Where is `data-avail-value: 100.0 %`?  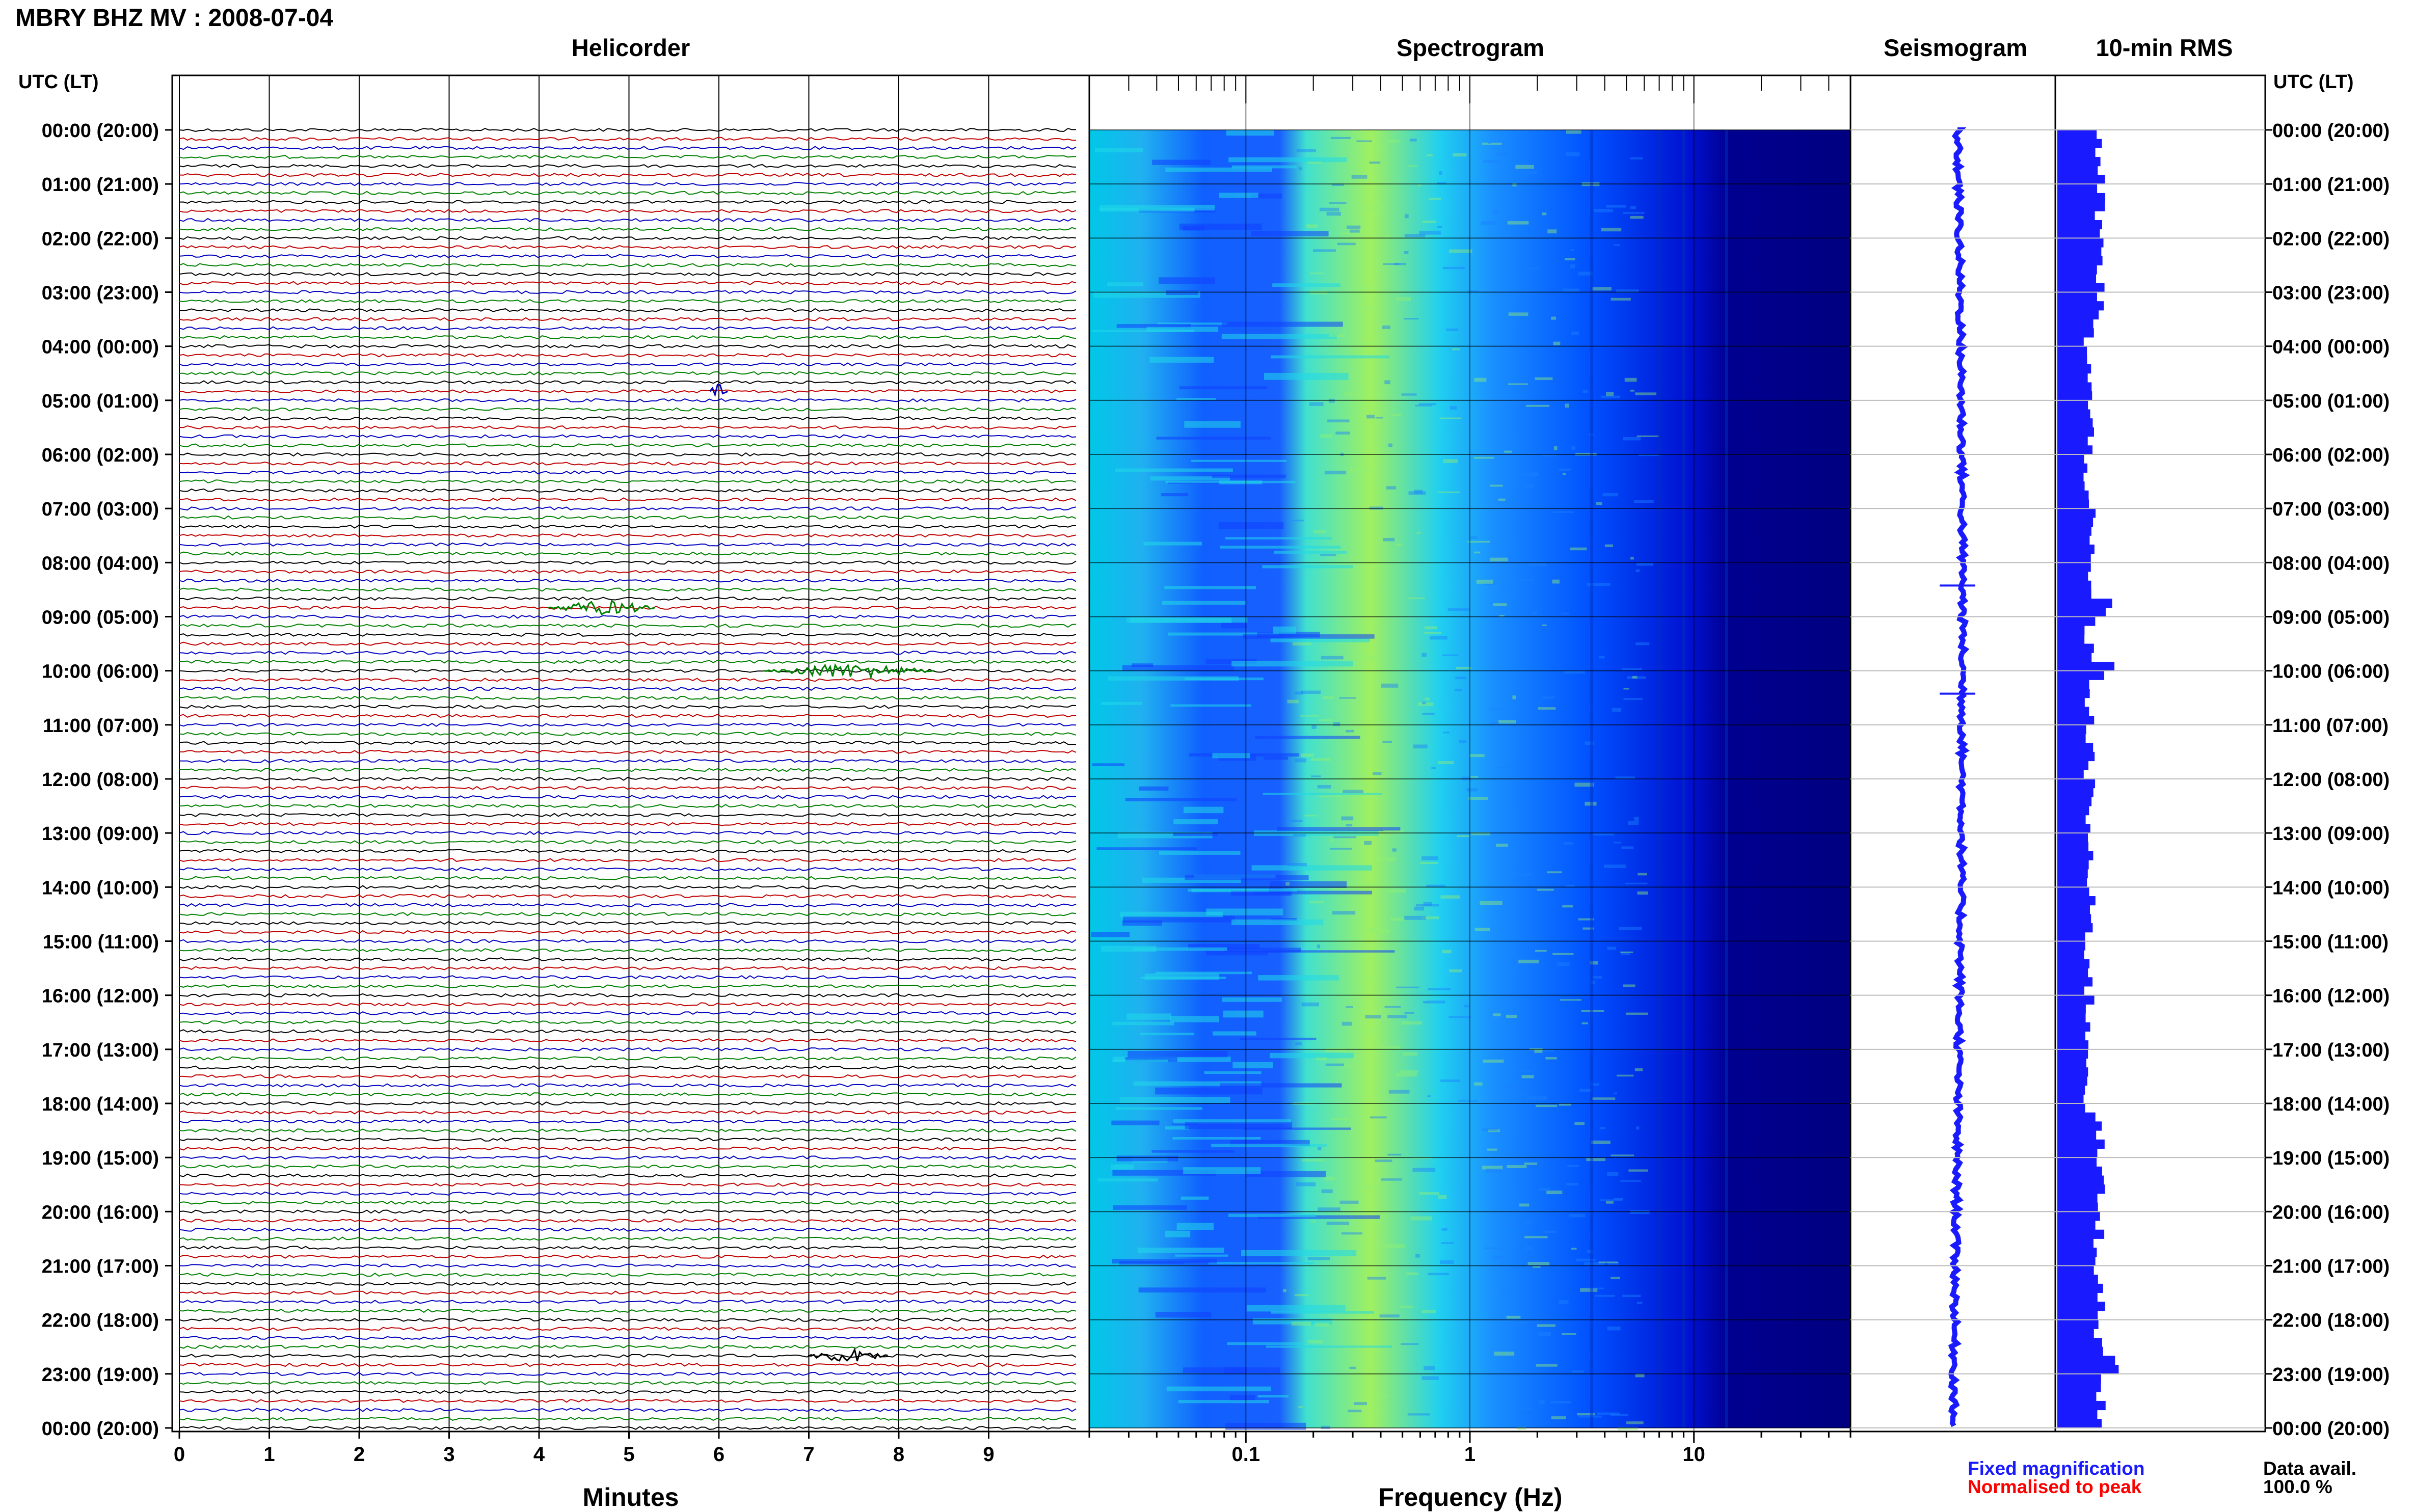
data-avail-value: 100.0 % is located at coordinates (2297, 1486).